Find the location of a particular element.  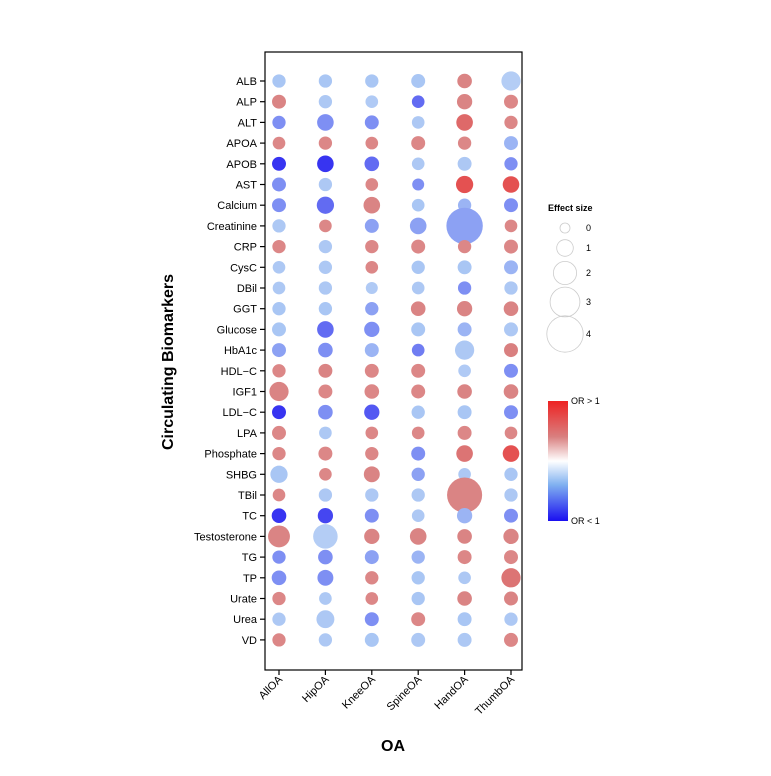

y-tick-label-cysc: CysC is located at coordinates (243, 268).